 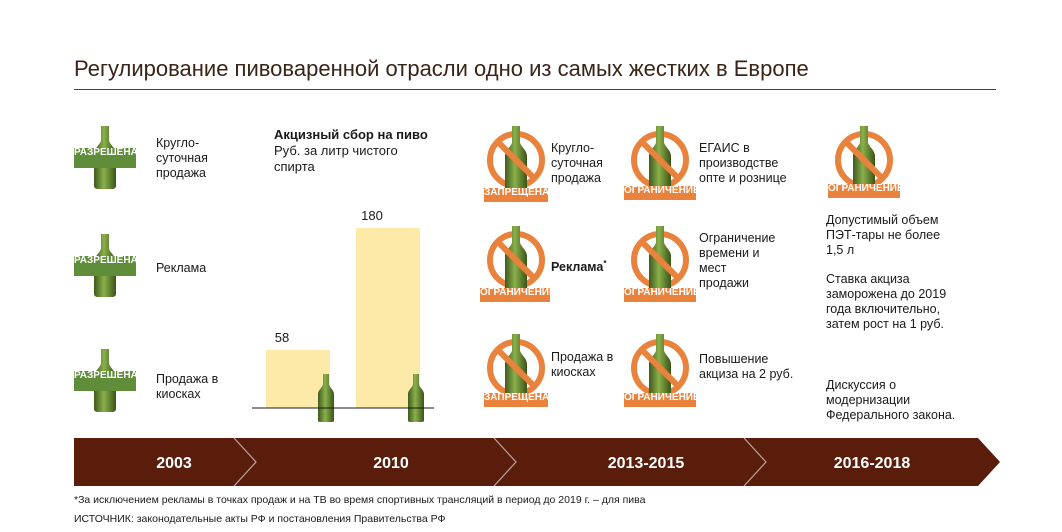 I want to click on period-2013-2015: 2013-2015, so click(x=646, y=463).